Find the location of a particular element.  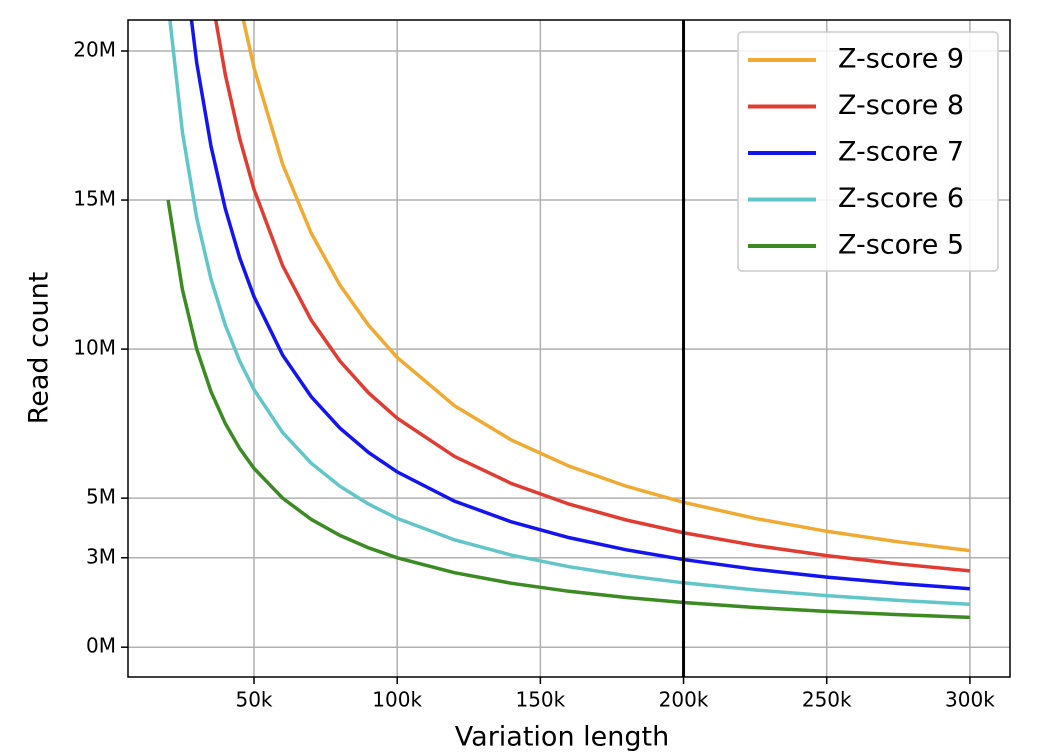

legend-box is located at coordinates (868, 151).